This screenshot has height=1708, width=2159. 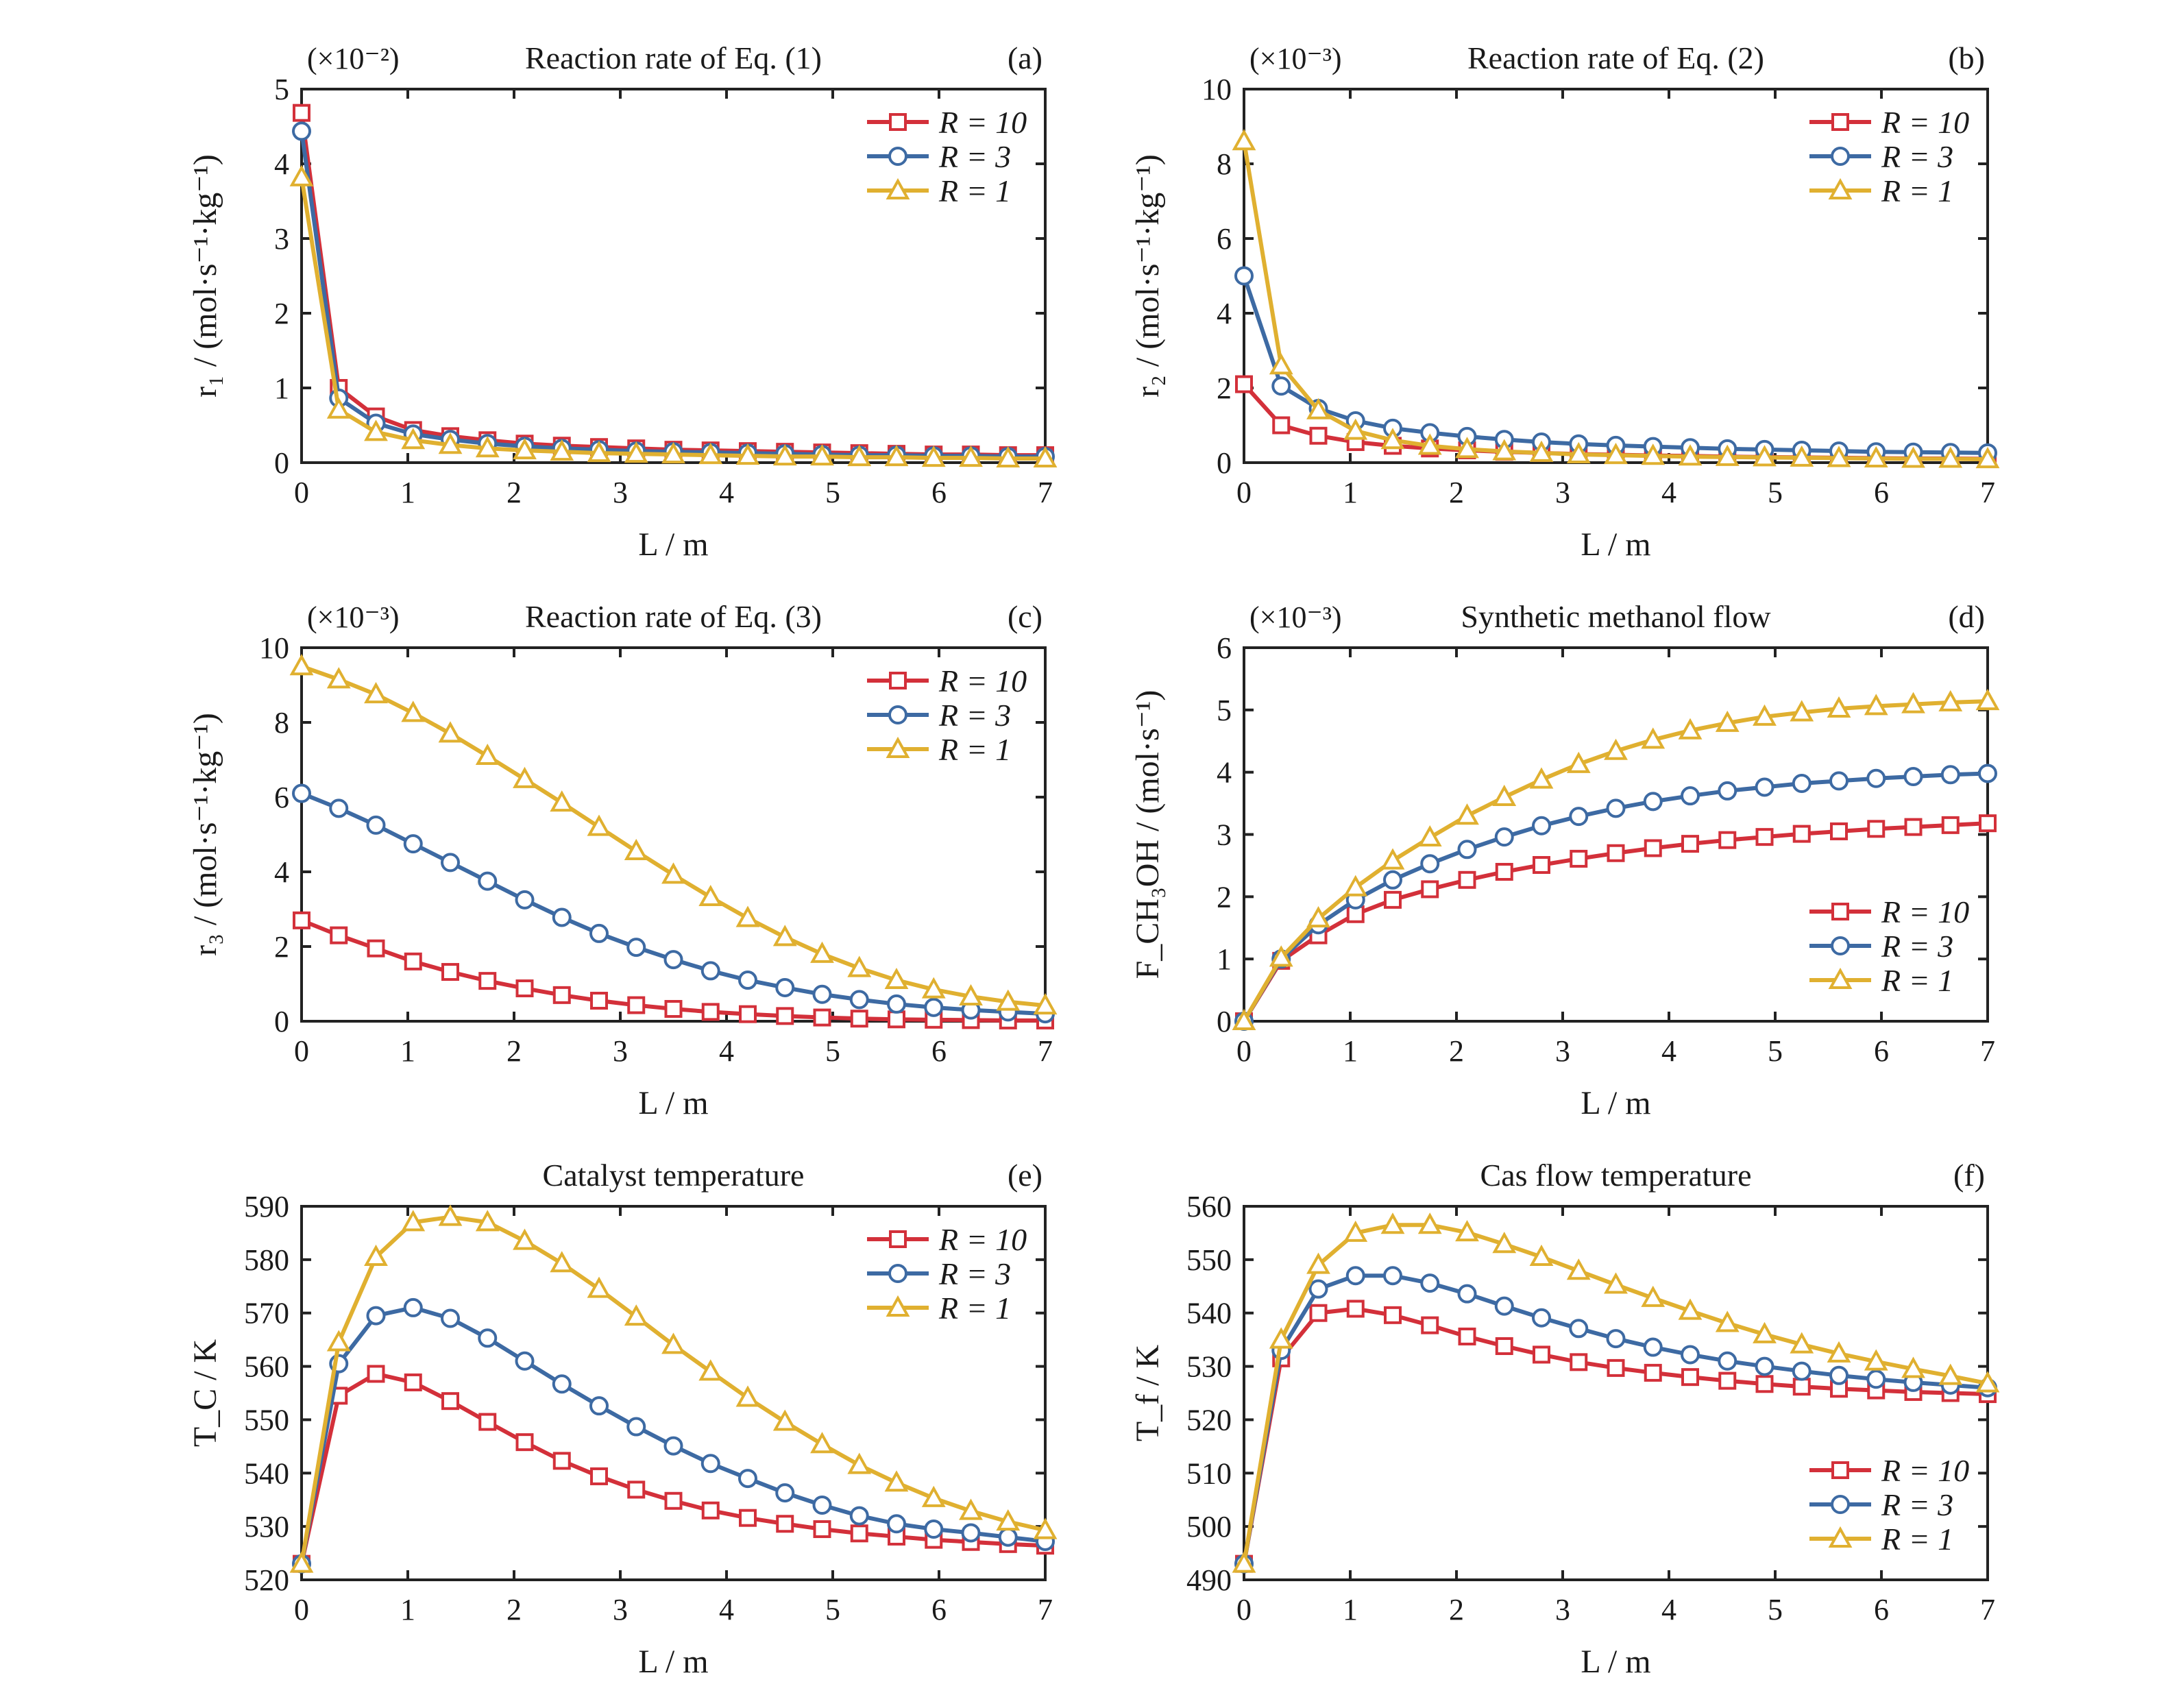 What do you see at coordinates (1966, 58) in the screenshot?
I see `panel-letter: (b)` at bounding box center [1966, 58].